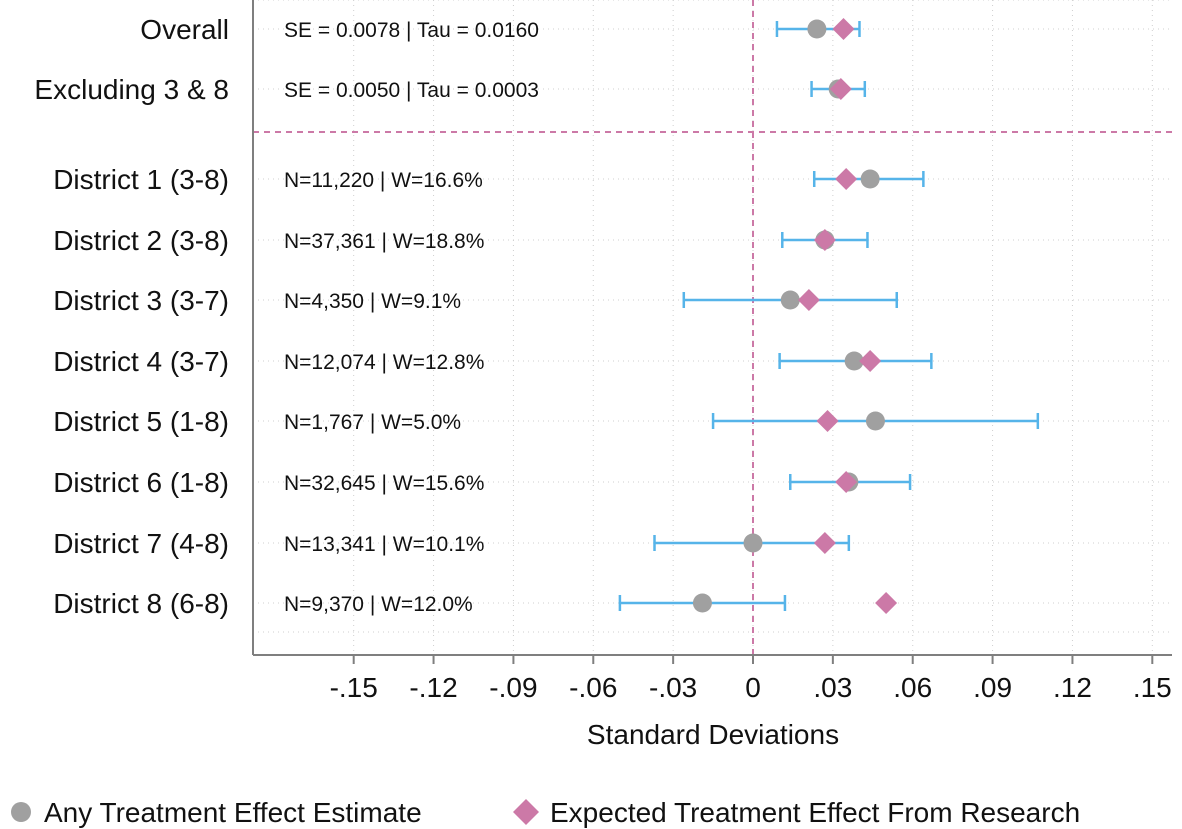 The height and width of the screenshot is (829, 1182). What do you see at coordinates (526, 812) in the screenshot?
I see `legend-diamond-marker` at bounding box center [526, 812].